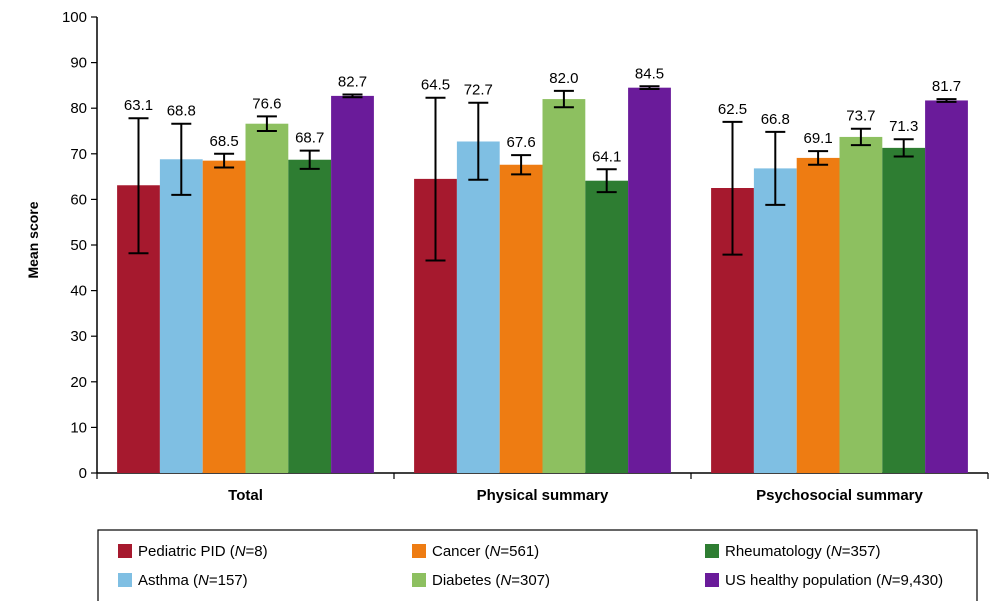 The height and width of the screenshot is (606, 989). What do you see at coordinates (223, 141) in the screenshot?
I see `data-label: 68.5` at bounding box center [223, 141].